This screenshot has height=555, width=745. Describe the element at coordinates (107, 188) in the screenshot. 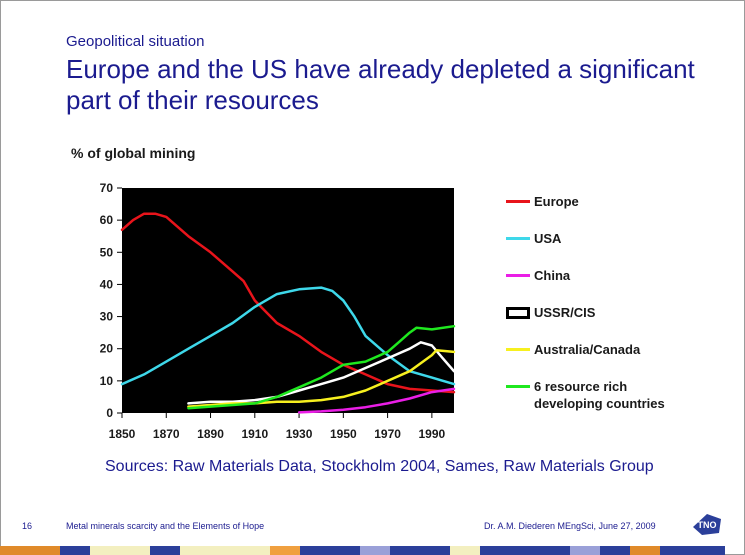

I see `y-tick-label: 70` at that location.